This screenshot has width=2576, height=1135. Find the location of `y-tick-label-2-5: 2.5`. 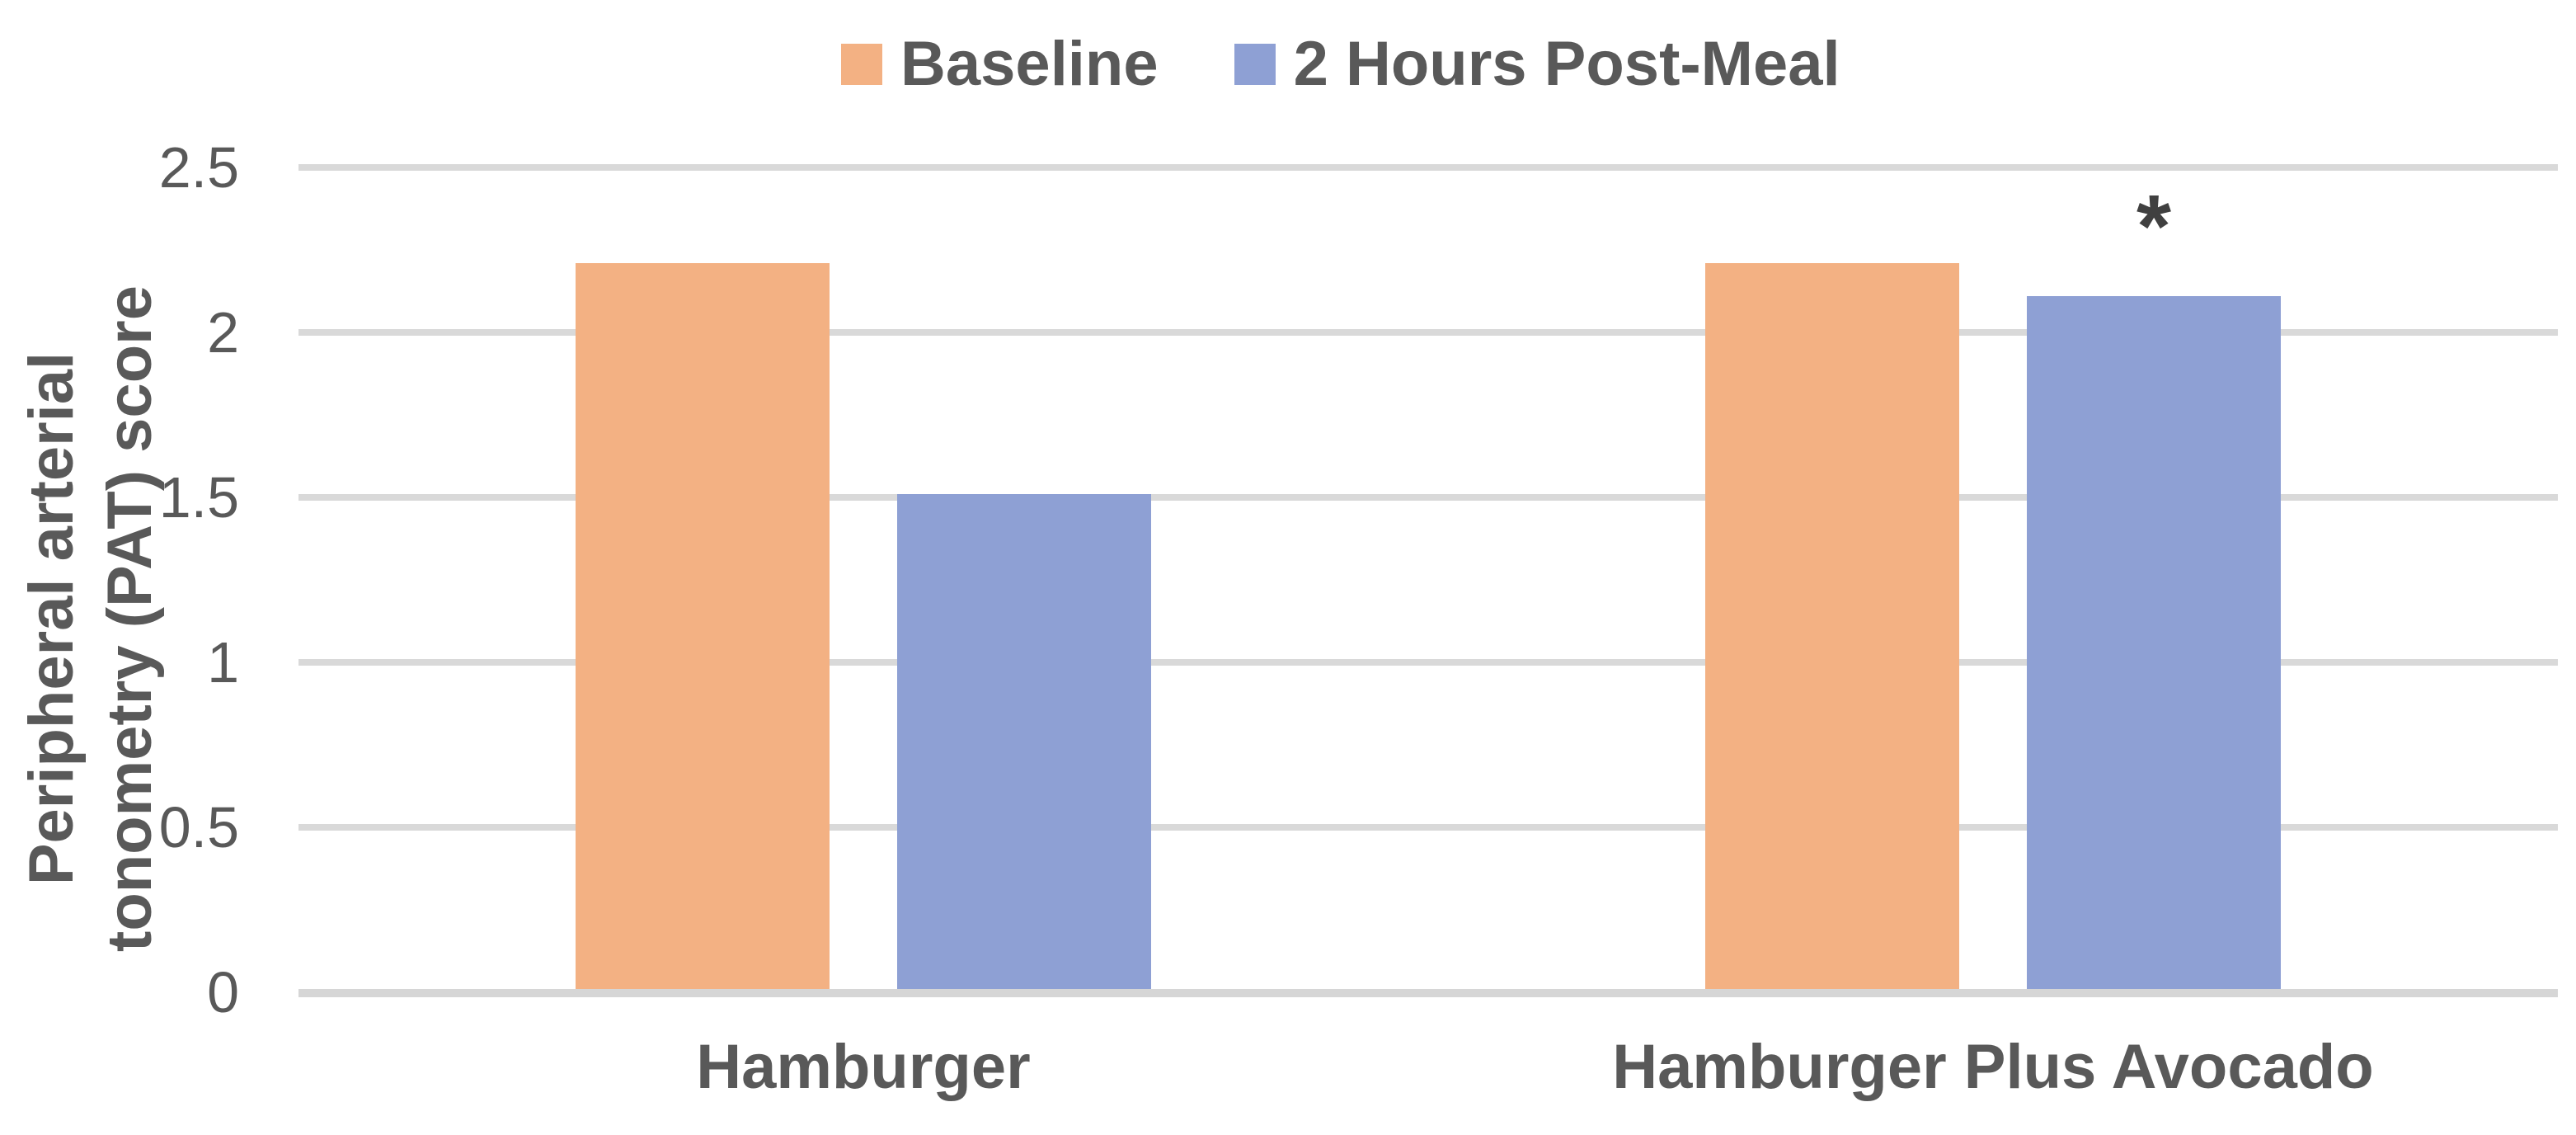

y-tick-label-2-5: 2.5 is located at coordinates (198, 167).